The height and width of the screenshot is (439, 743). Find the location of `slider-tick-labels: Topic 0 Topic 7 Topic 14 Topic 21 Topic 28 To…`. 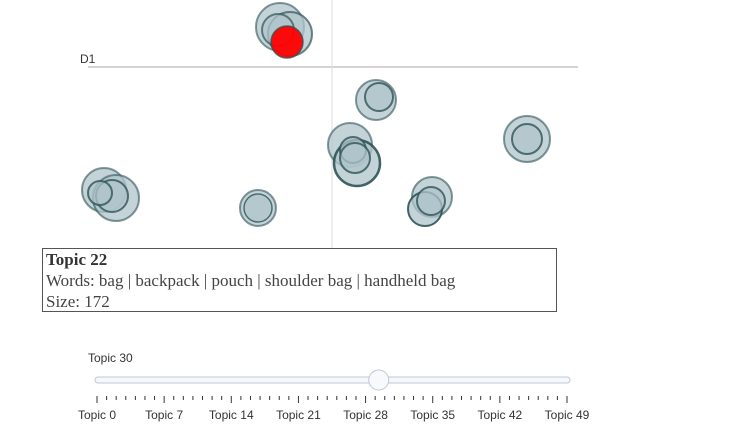

slider-tick-labels: Topic 0 Topic 7 Topic 14 Topic 21 Topic 28 To… is located at coordinates (334, 415).